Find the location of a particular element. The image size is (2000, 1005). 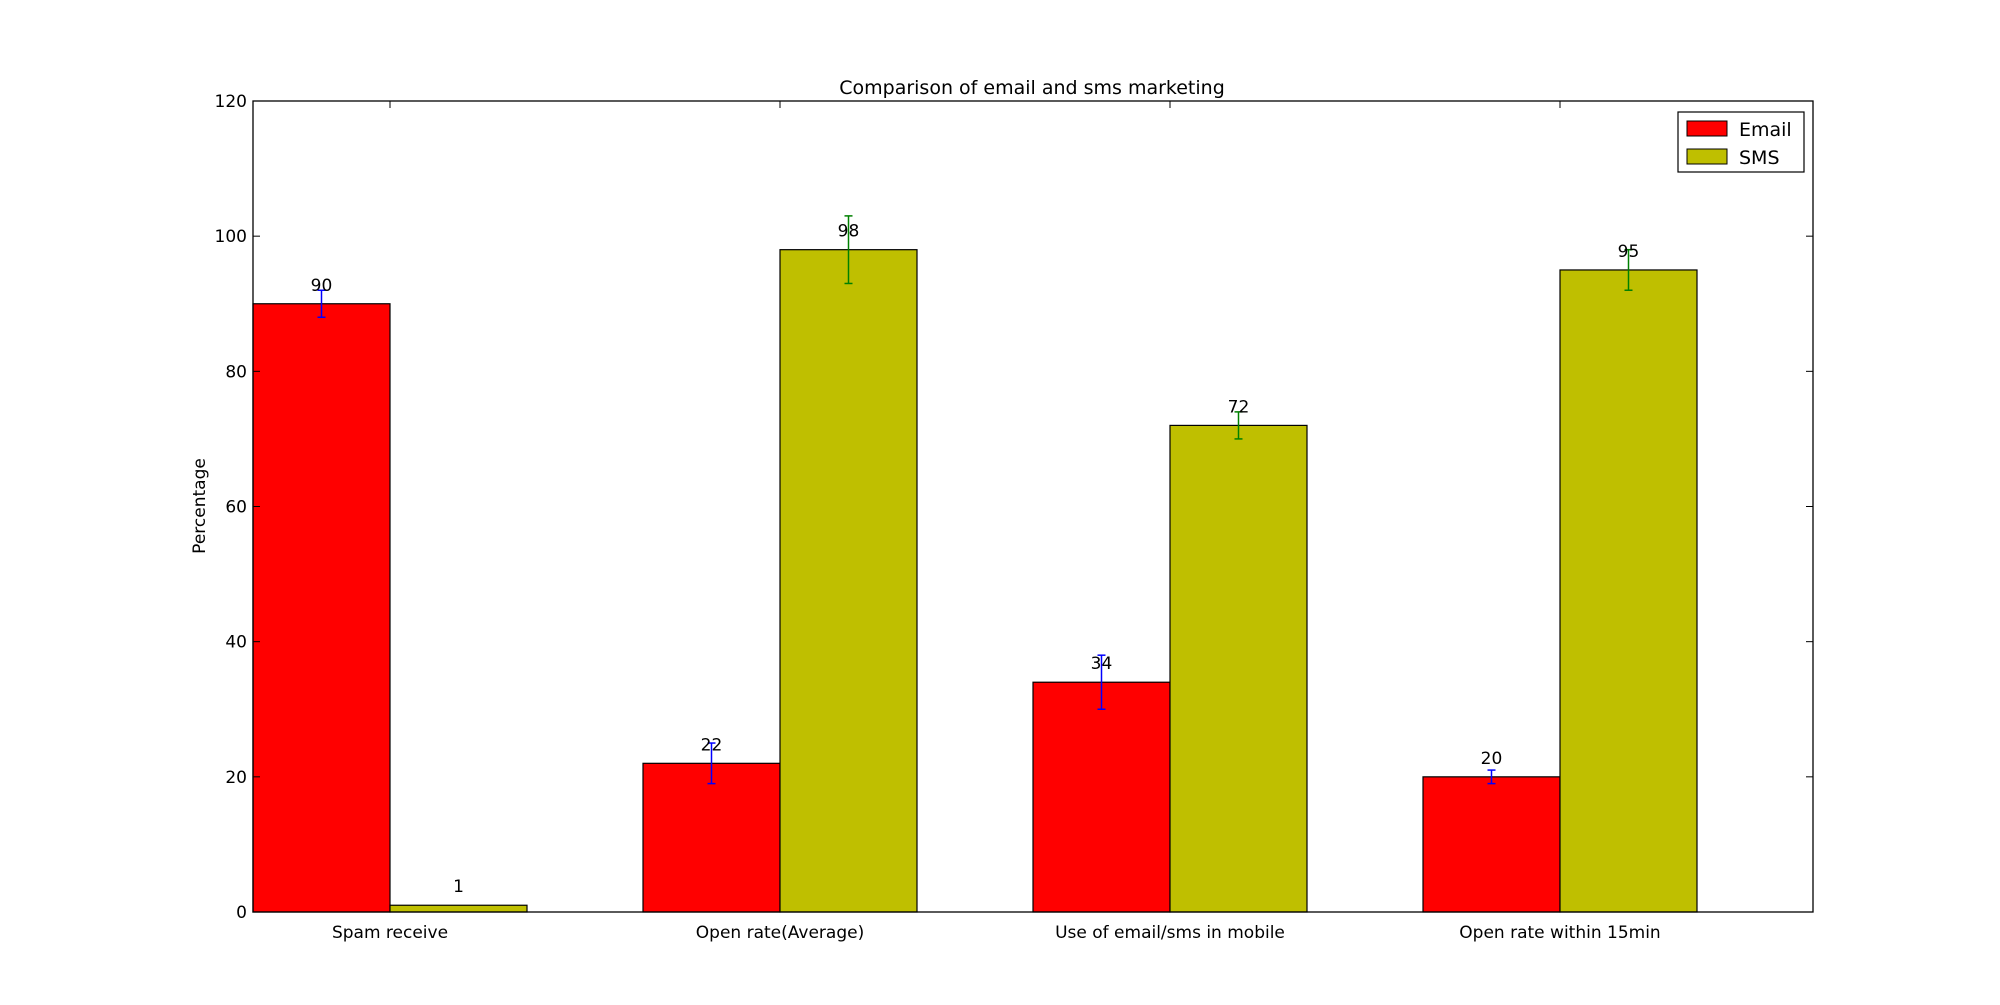

y-tick-label: 40 is located at coordinates (236, 643).